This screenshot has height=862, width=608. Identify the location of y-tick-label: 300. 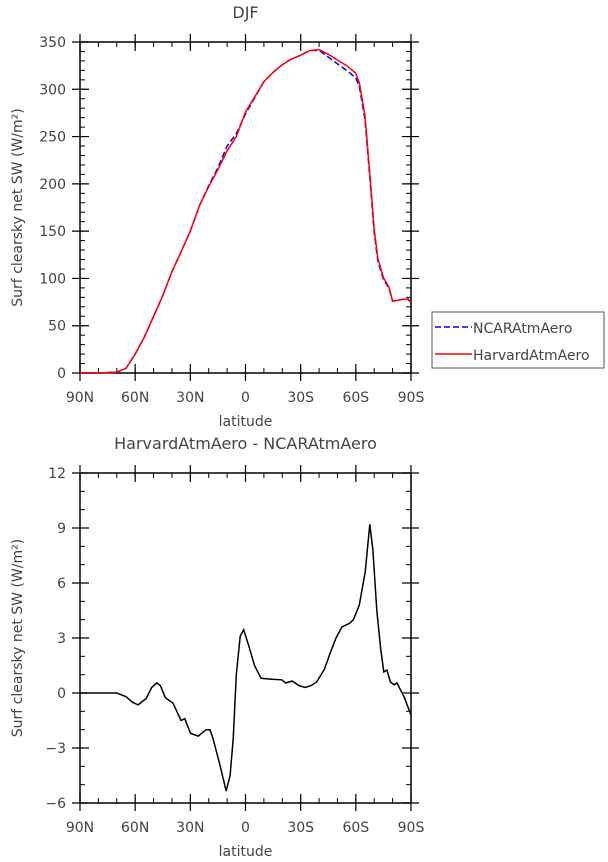
(52, 90).